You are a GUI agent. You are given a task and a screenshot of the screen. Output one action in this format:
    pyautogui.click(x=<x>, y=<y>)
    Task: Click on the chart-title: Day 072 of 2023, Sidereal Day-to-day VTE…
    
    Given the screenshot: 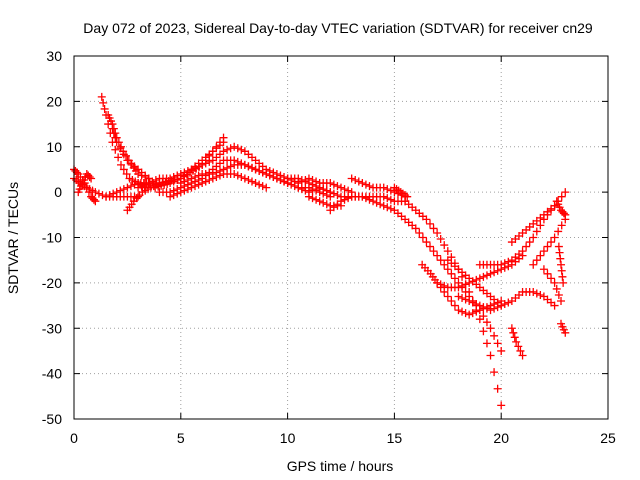 What is the action you would take?
    pyautogui.click(x=338, y=28)
    